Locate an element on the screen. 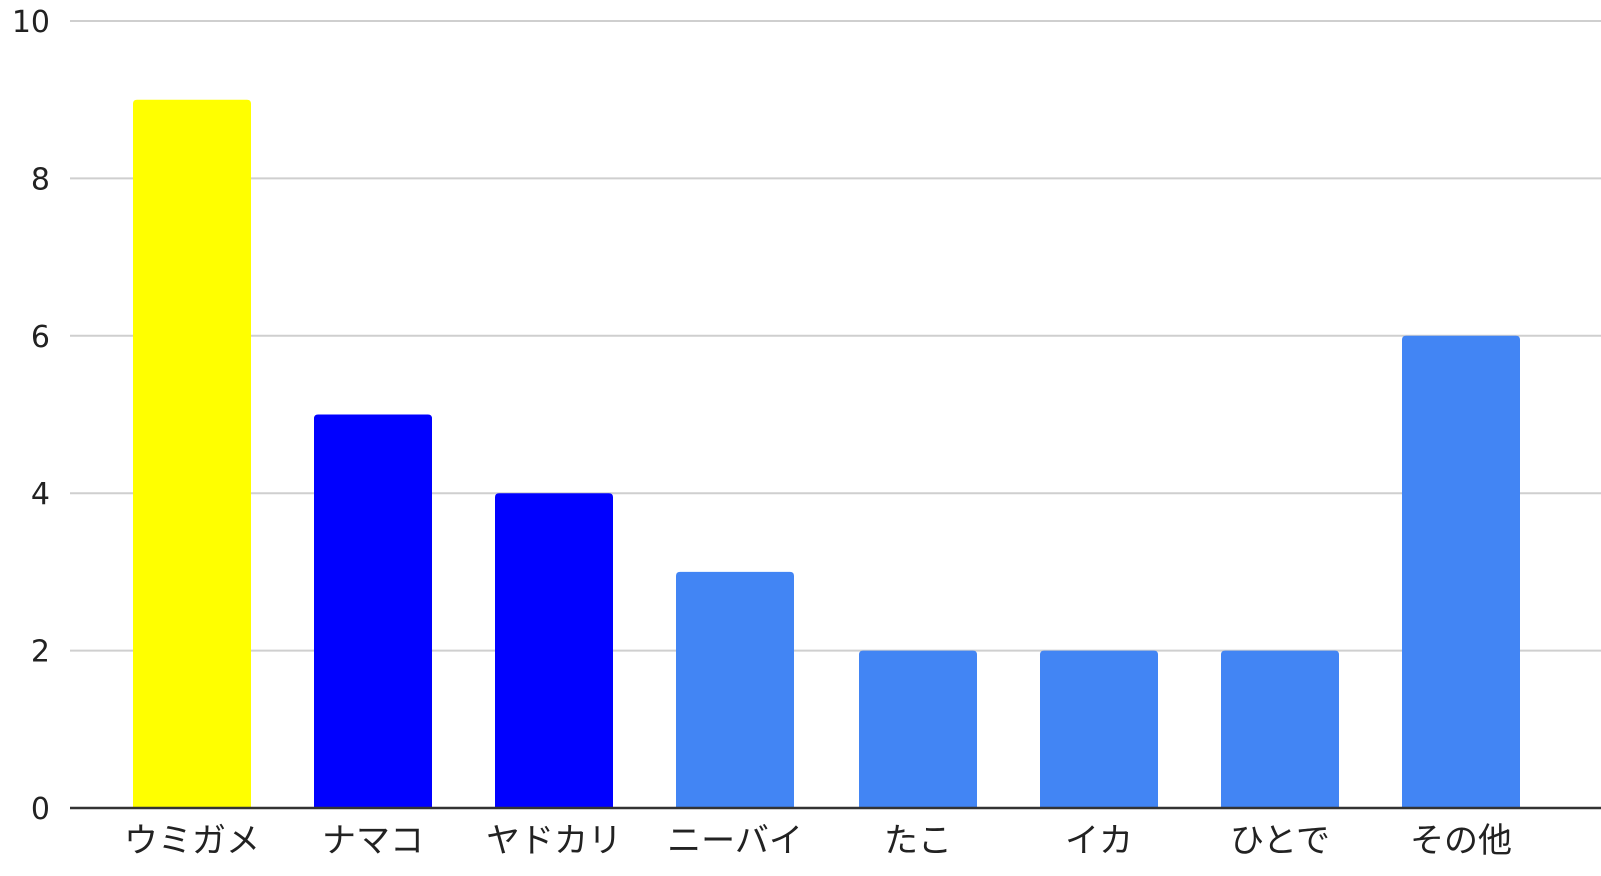  x-category-label: イカ is located at coordinates (1099, 841).